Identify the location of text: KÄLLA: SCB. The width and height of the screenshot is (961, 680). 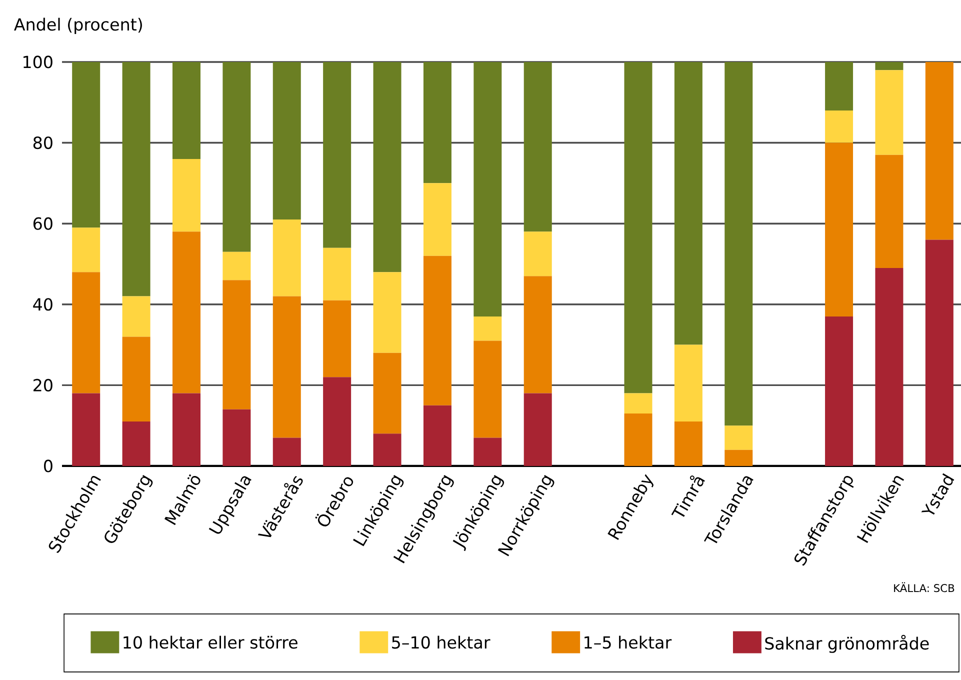
(924, 587).